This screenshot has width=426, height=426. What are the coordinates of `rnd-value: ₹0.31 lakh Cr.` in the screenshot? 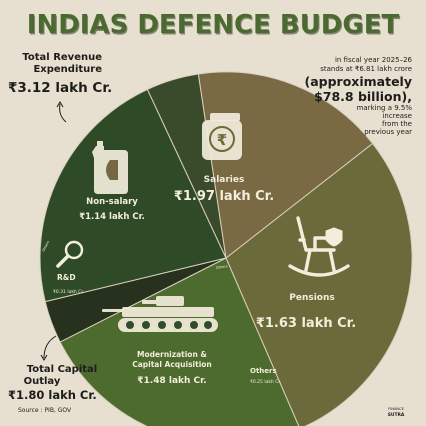 It's located at (68, 292).